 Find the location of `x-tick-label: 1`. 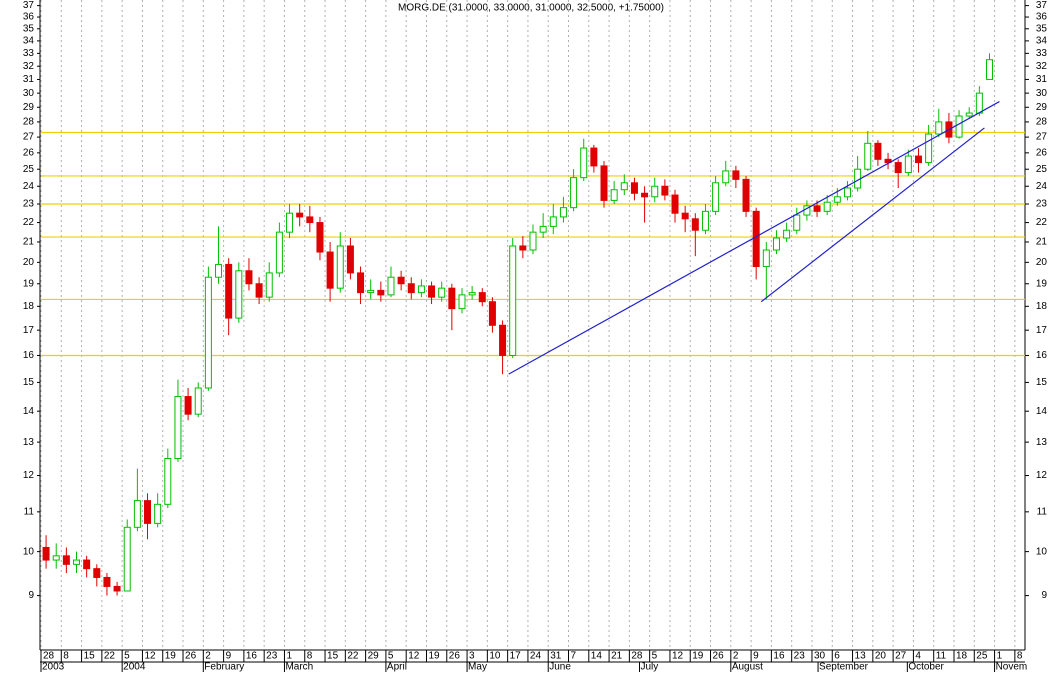

x-tick-label: 1 is located at coordinates (289, 656).